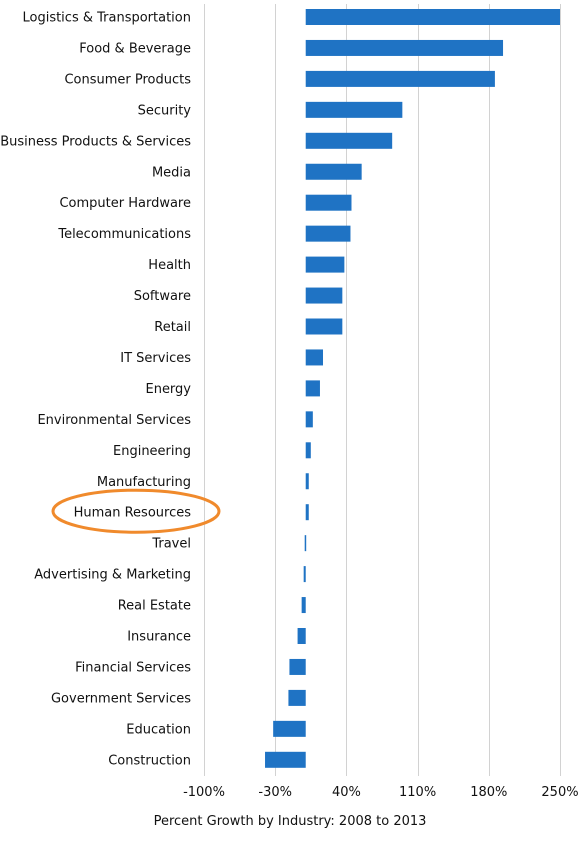  Describe the element at coordinates (162, 296) in the screenshot. I see `category-label: Software` at that location.